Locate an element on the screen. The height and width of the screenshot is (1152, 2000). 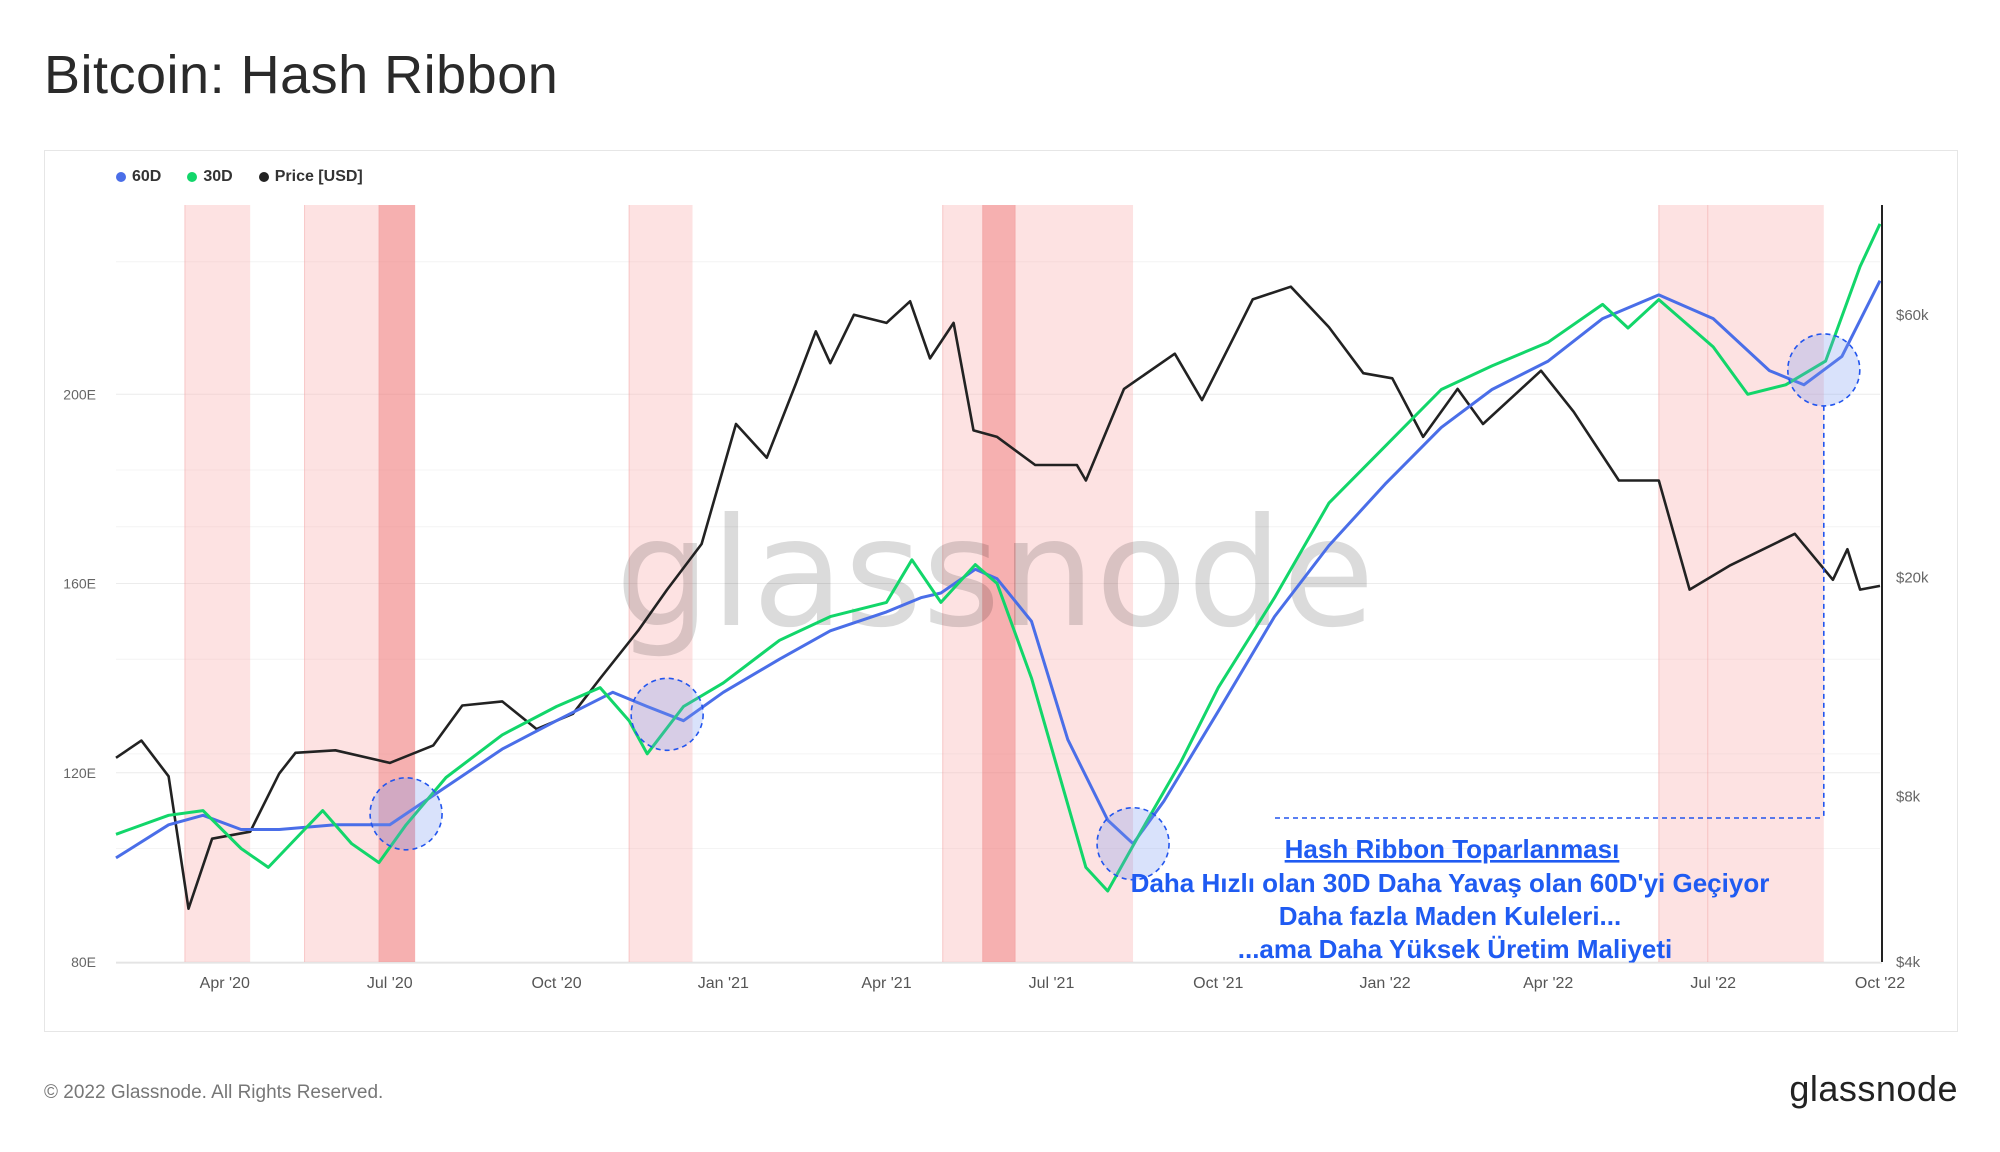
right-tick-label-0: $4k is located at coordinates (1908, 962).